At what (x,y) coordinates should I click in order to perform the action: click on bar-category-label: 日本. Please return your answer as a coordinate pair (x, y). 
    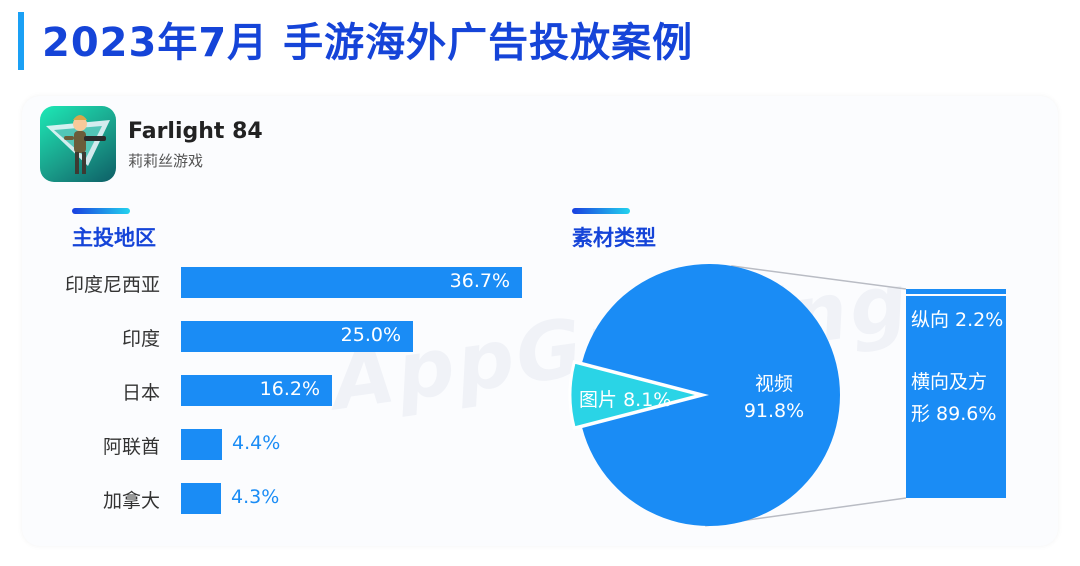
    Looking at the image, I should click on (140, 393).